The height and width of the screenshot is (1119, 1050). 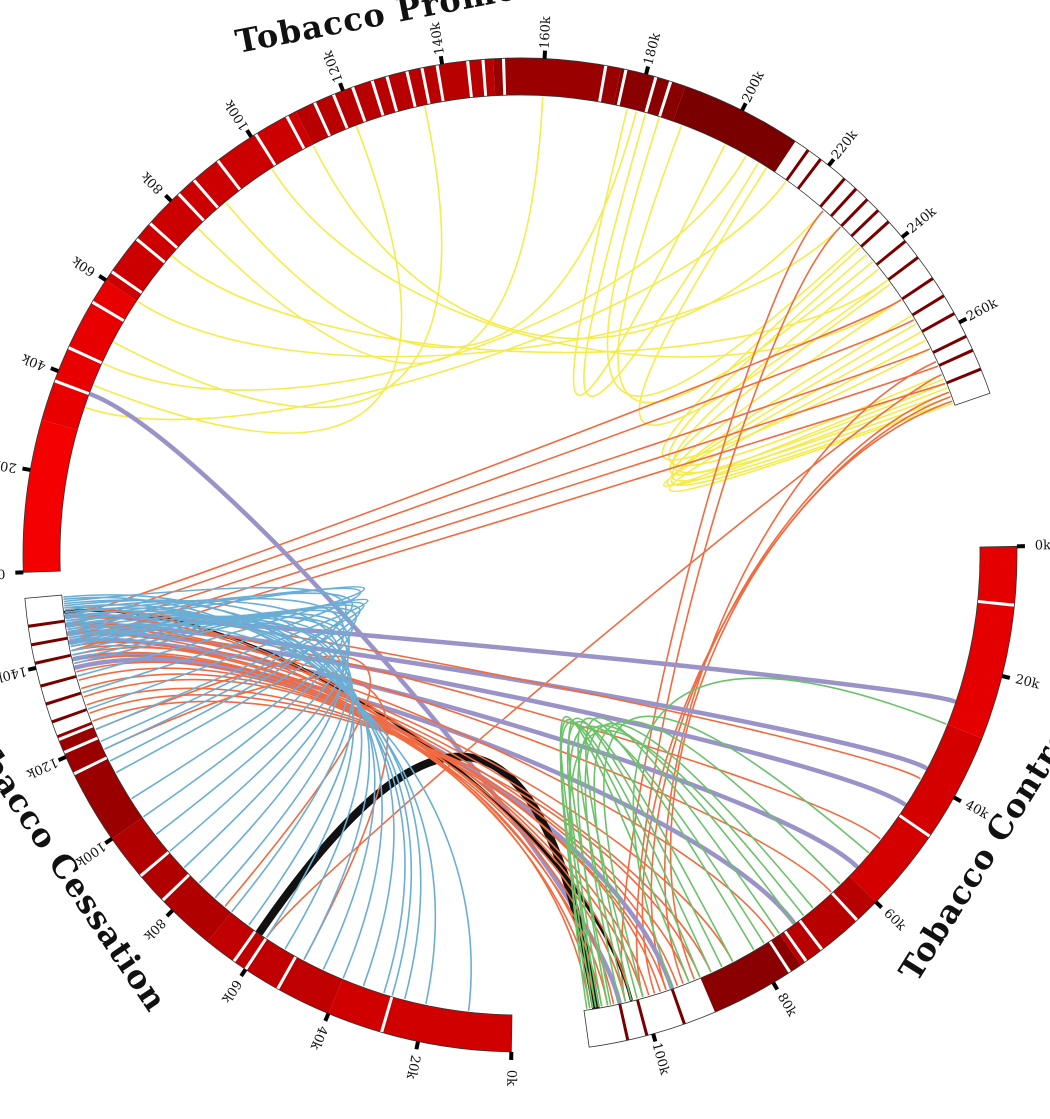 What do you see at coordinates (9, 465) in the screenshot?
I see `promotion-tick-label-1: 20k` at bounding box center [9, 465].